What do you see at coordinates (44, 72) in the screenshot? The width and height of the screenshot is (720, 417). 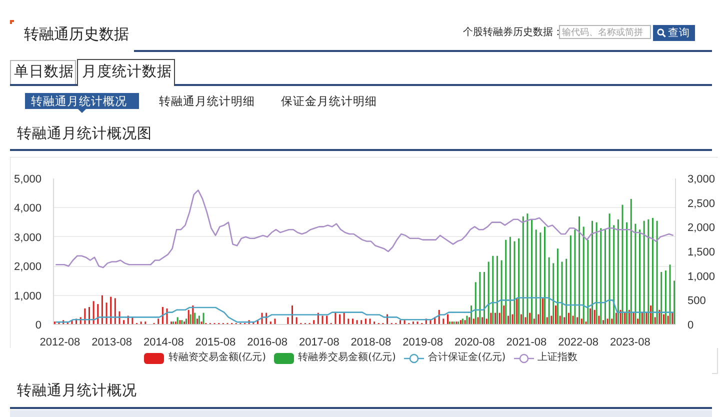 I see `text: 单日数据` at bounding box center [44, 72].